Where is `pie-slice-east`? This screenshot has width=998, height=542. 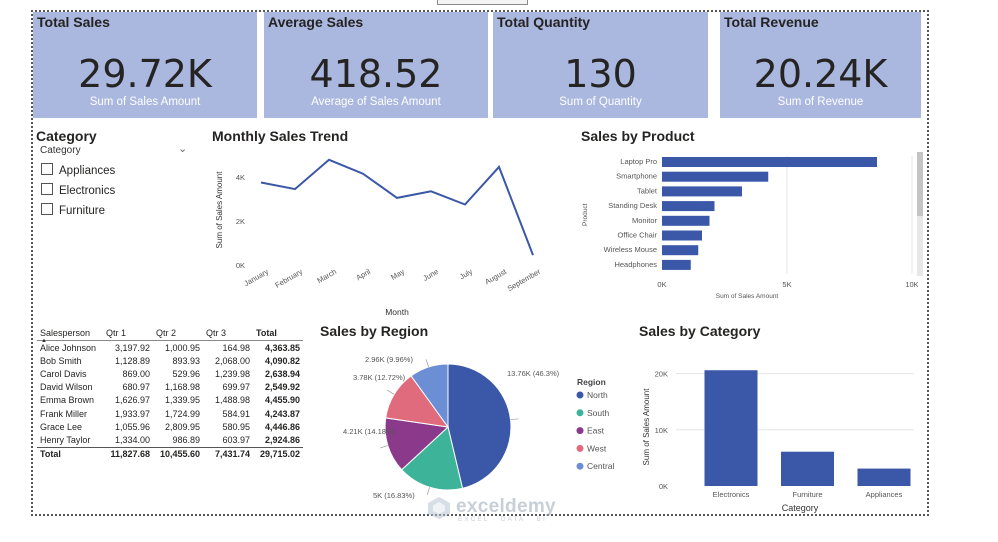 pie-slice-east is located at coordinates (417, 444).